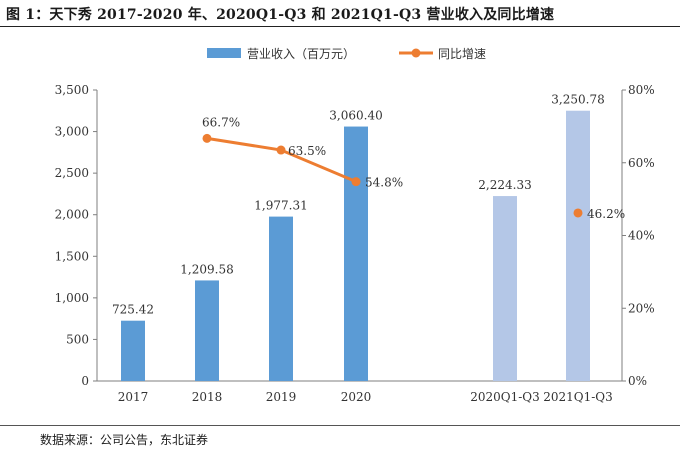 The height and width of the screenshot is (452, 680). I want to click on y-right-tick-label: 60%, so click(641, 163).